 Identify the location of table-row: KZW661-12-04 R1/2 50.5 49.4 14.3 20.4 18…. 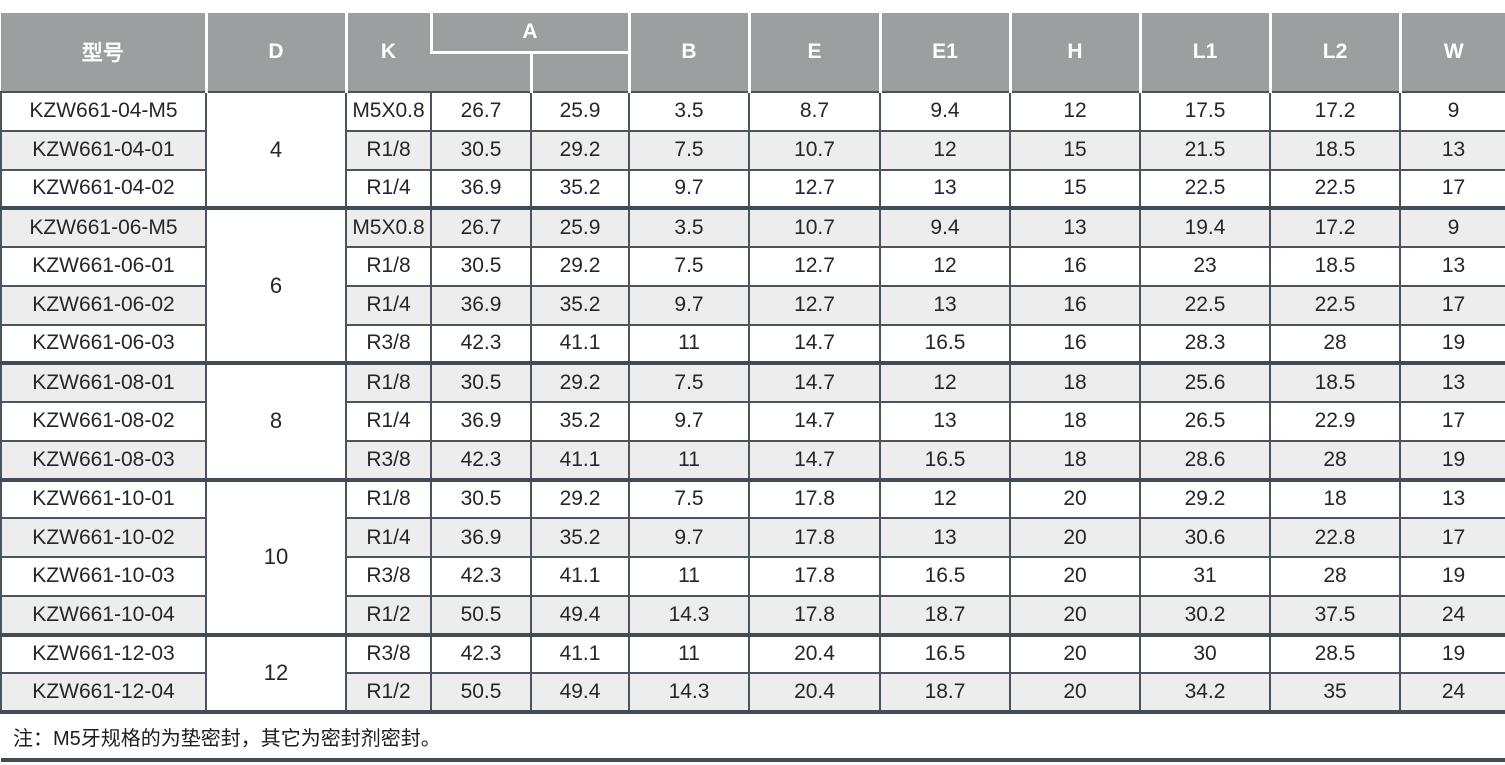
(752, 692).